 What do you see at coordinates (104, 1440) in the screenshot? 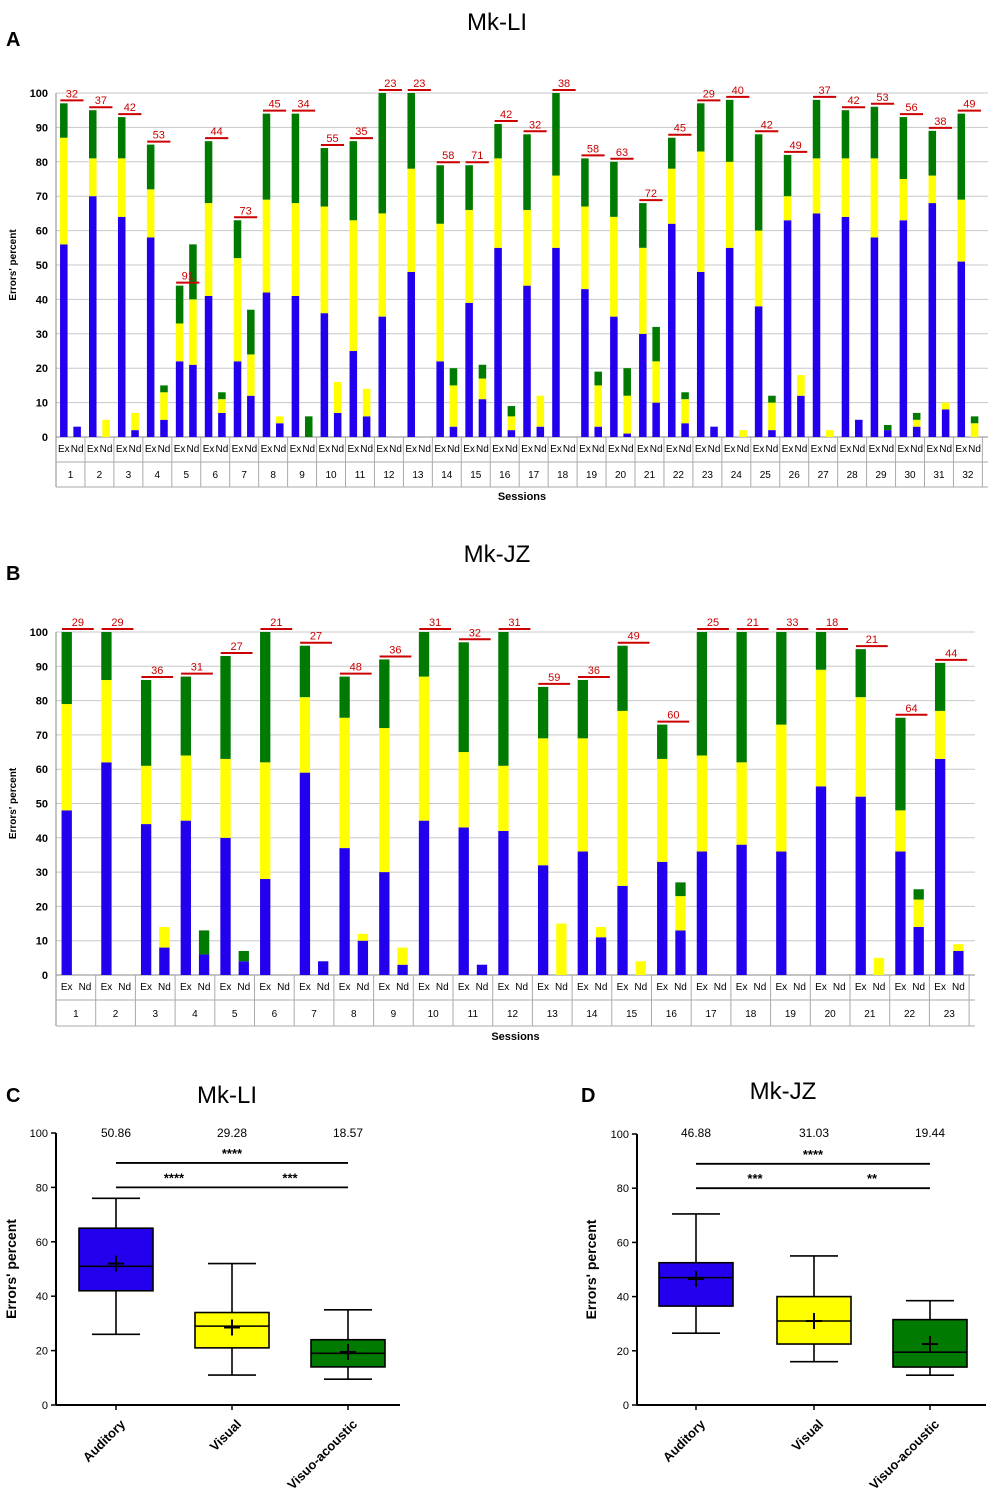
I see `category-label: Auditory` at bounding box center [104, 1440].